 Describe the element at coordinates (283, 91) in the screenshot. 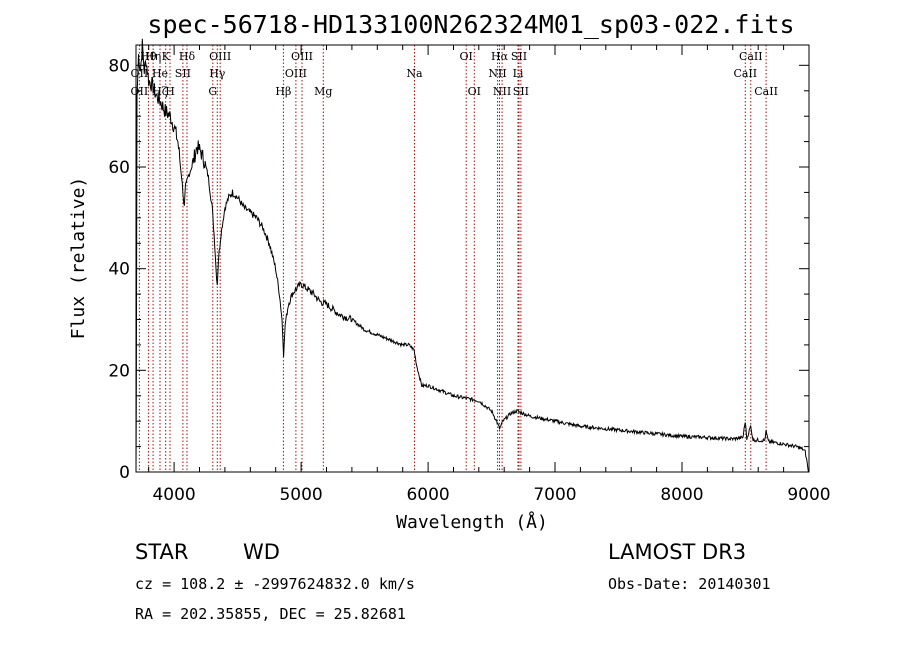

I see `line-label: Hβ` at that location.